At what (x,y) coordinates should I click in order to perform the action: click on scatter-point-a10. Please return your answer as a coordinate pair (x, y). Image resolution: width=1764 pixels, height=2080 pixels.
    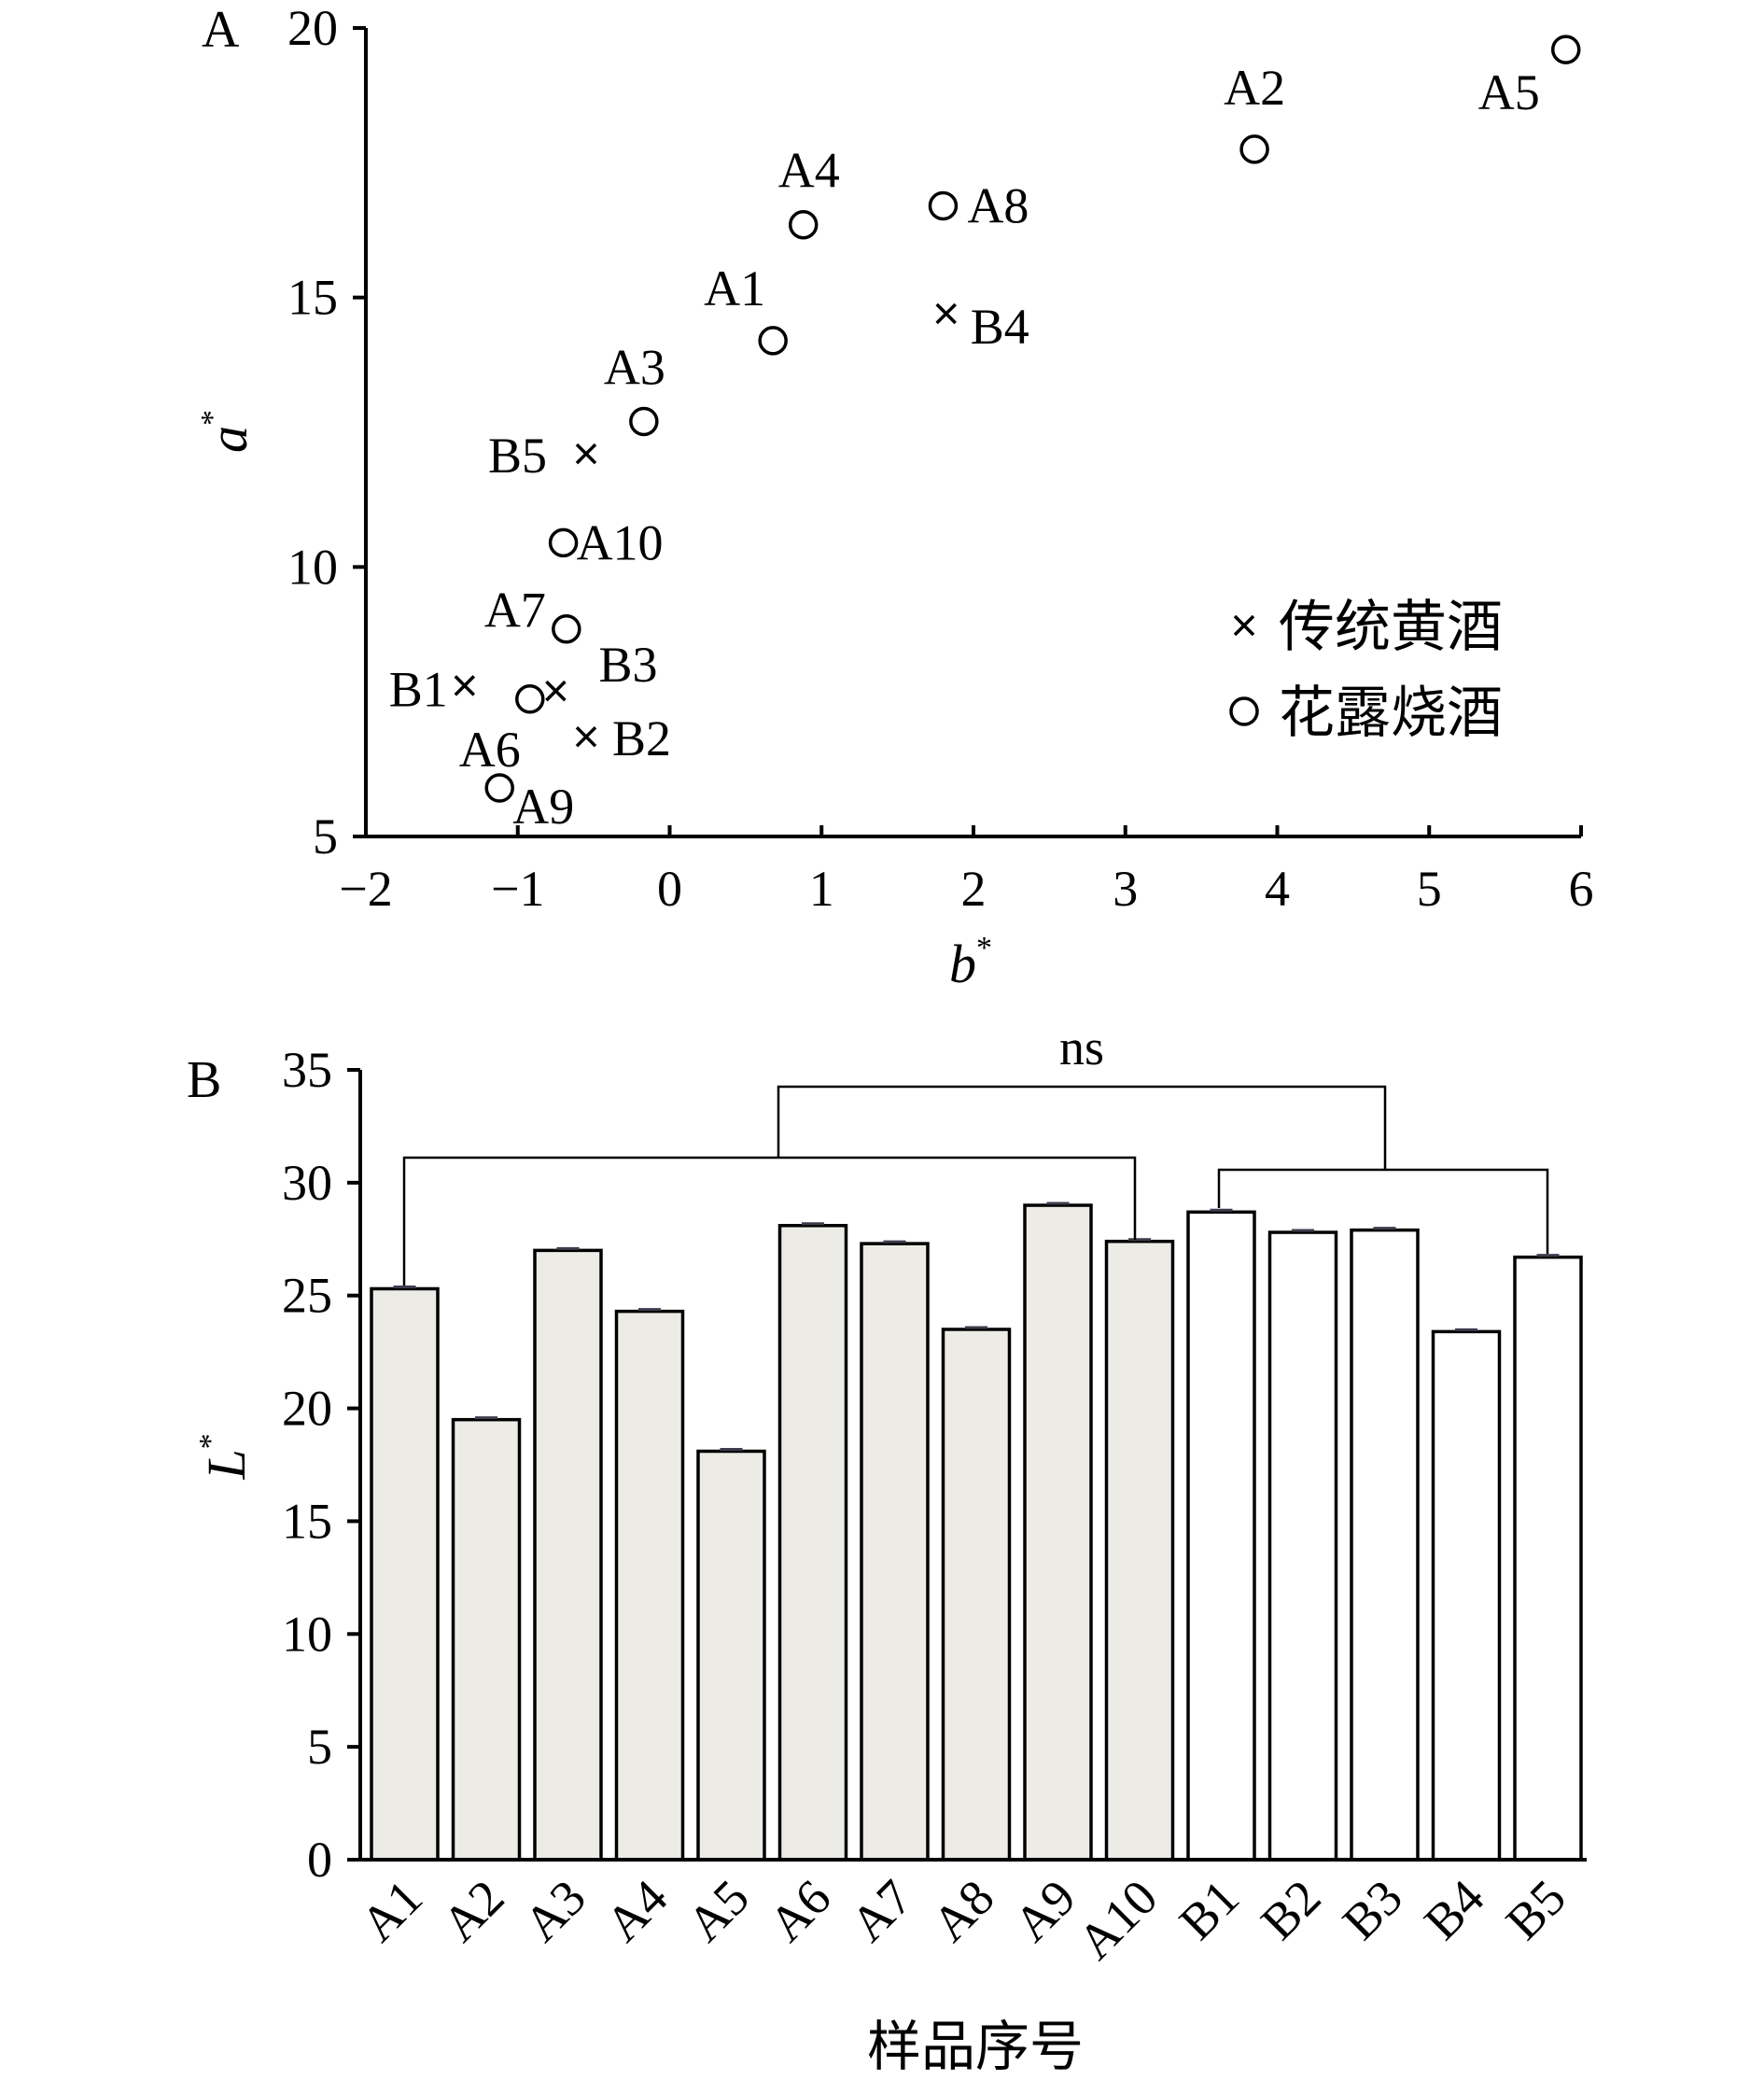
    Looking at the image, I should click on (563, 542).